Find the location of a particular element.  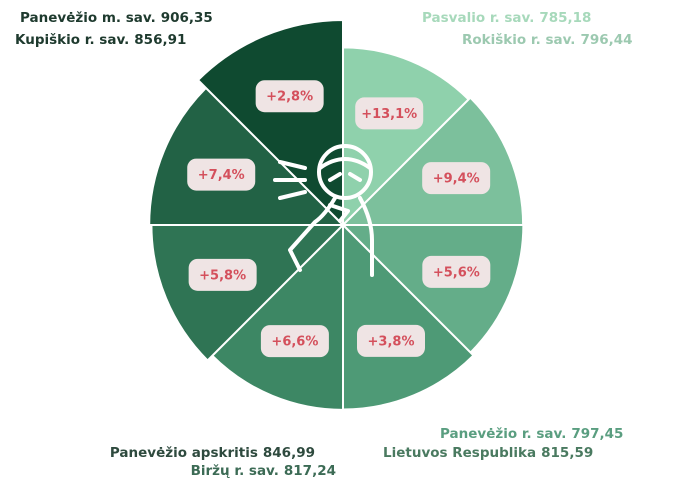

region-label: Rokiškio r. sav. 796,44 is located at coordinates (547, 40).